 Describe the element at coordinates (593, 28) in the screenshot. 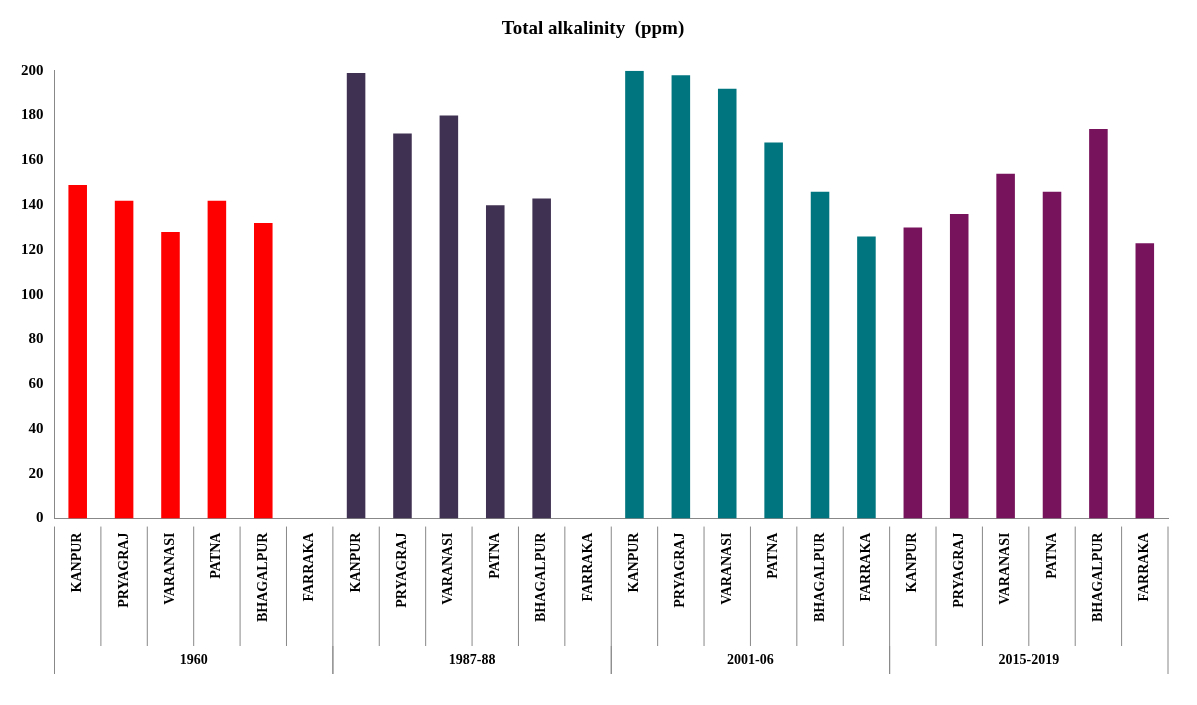

I see `chart-title: Total alkalinity (ppm)` at that location.